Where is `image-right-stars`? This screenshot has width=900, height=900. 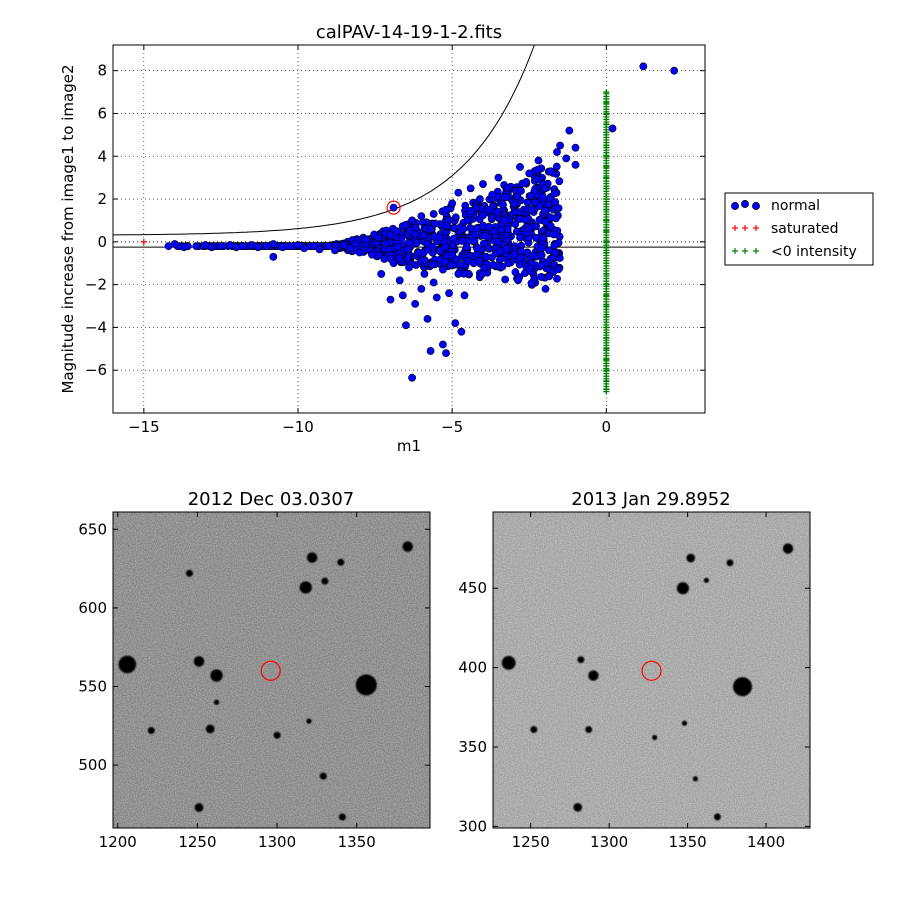 image-right-stars is located at coordinates (647, 682).